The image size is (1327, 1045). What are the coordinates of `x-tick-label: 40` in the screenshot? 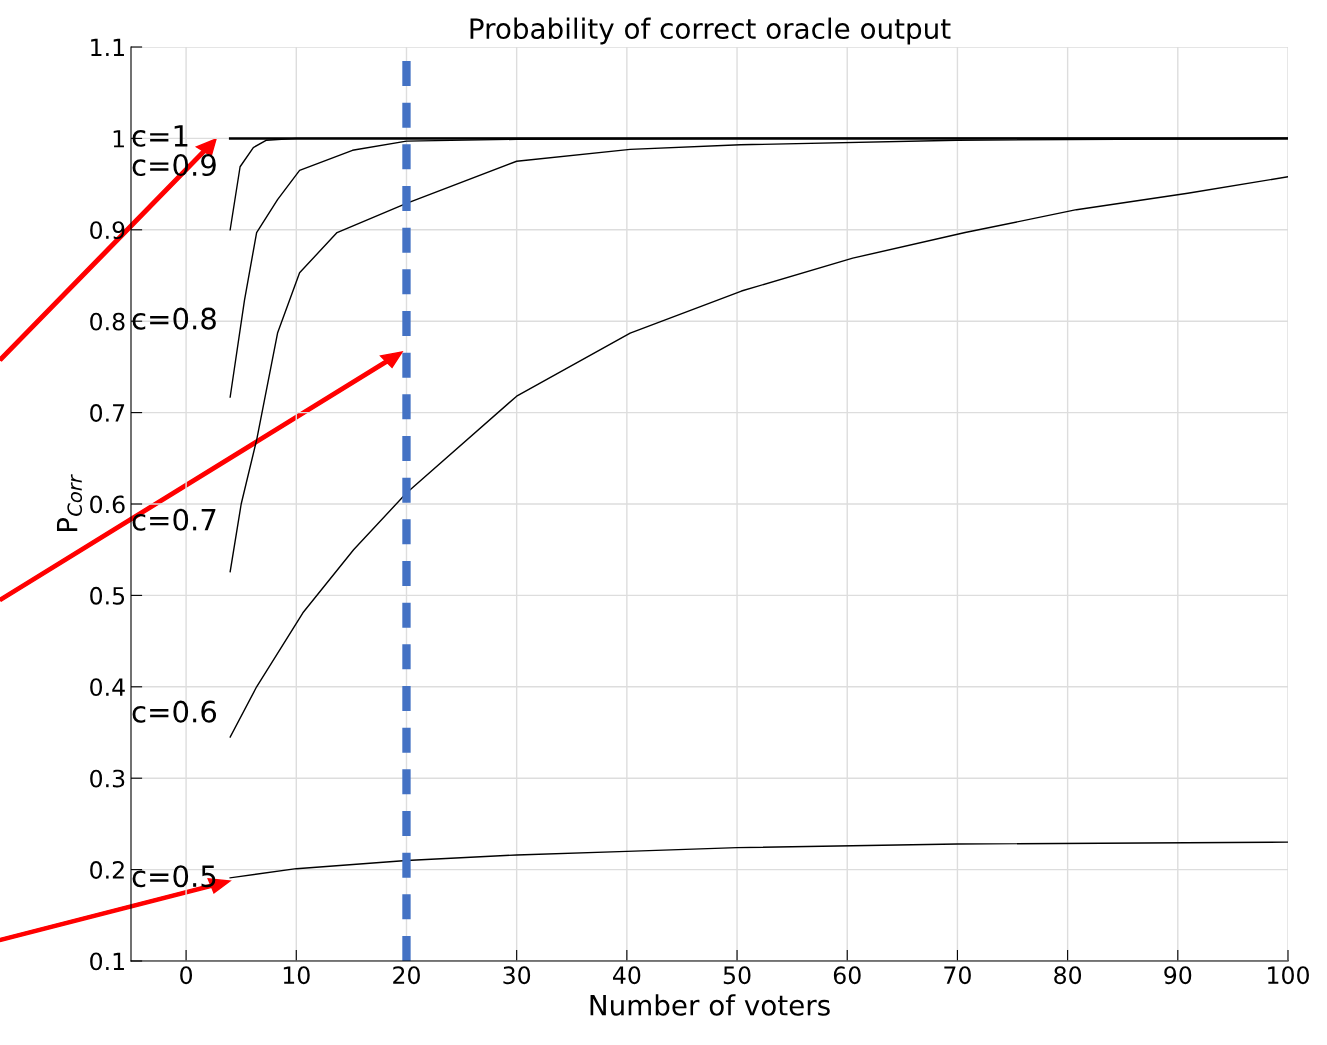 It's located at (626, 975).